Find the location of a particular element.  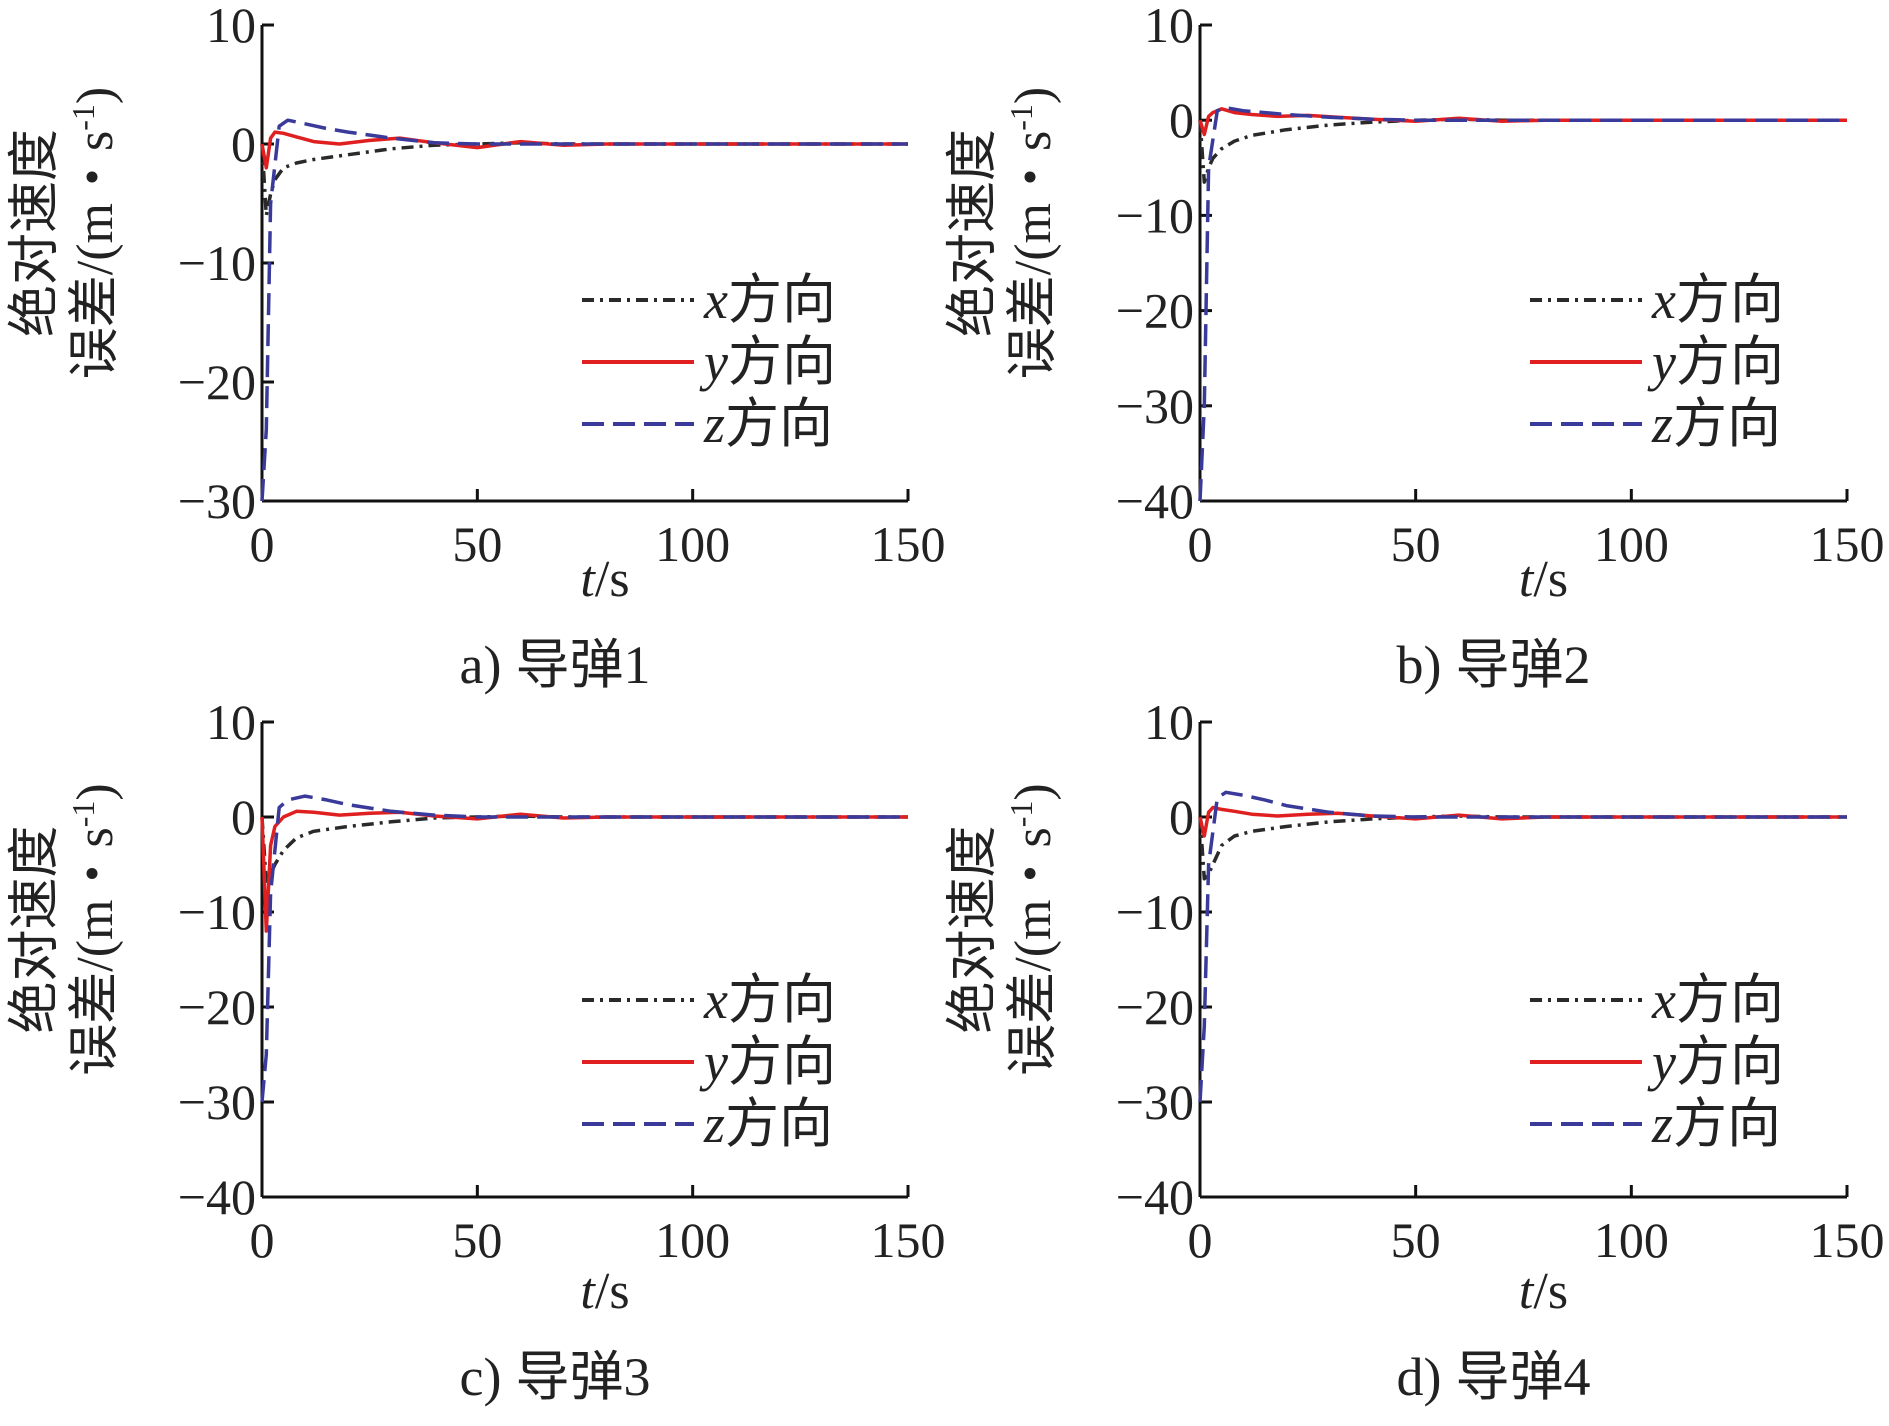

panel-caption: d) 导弹4 is located at coordinates (1494, 1377).